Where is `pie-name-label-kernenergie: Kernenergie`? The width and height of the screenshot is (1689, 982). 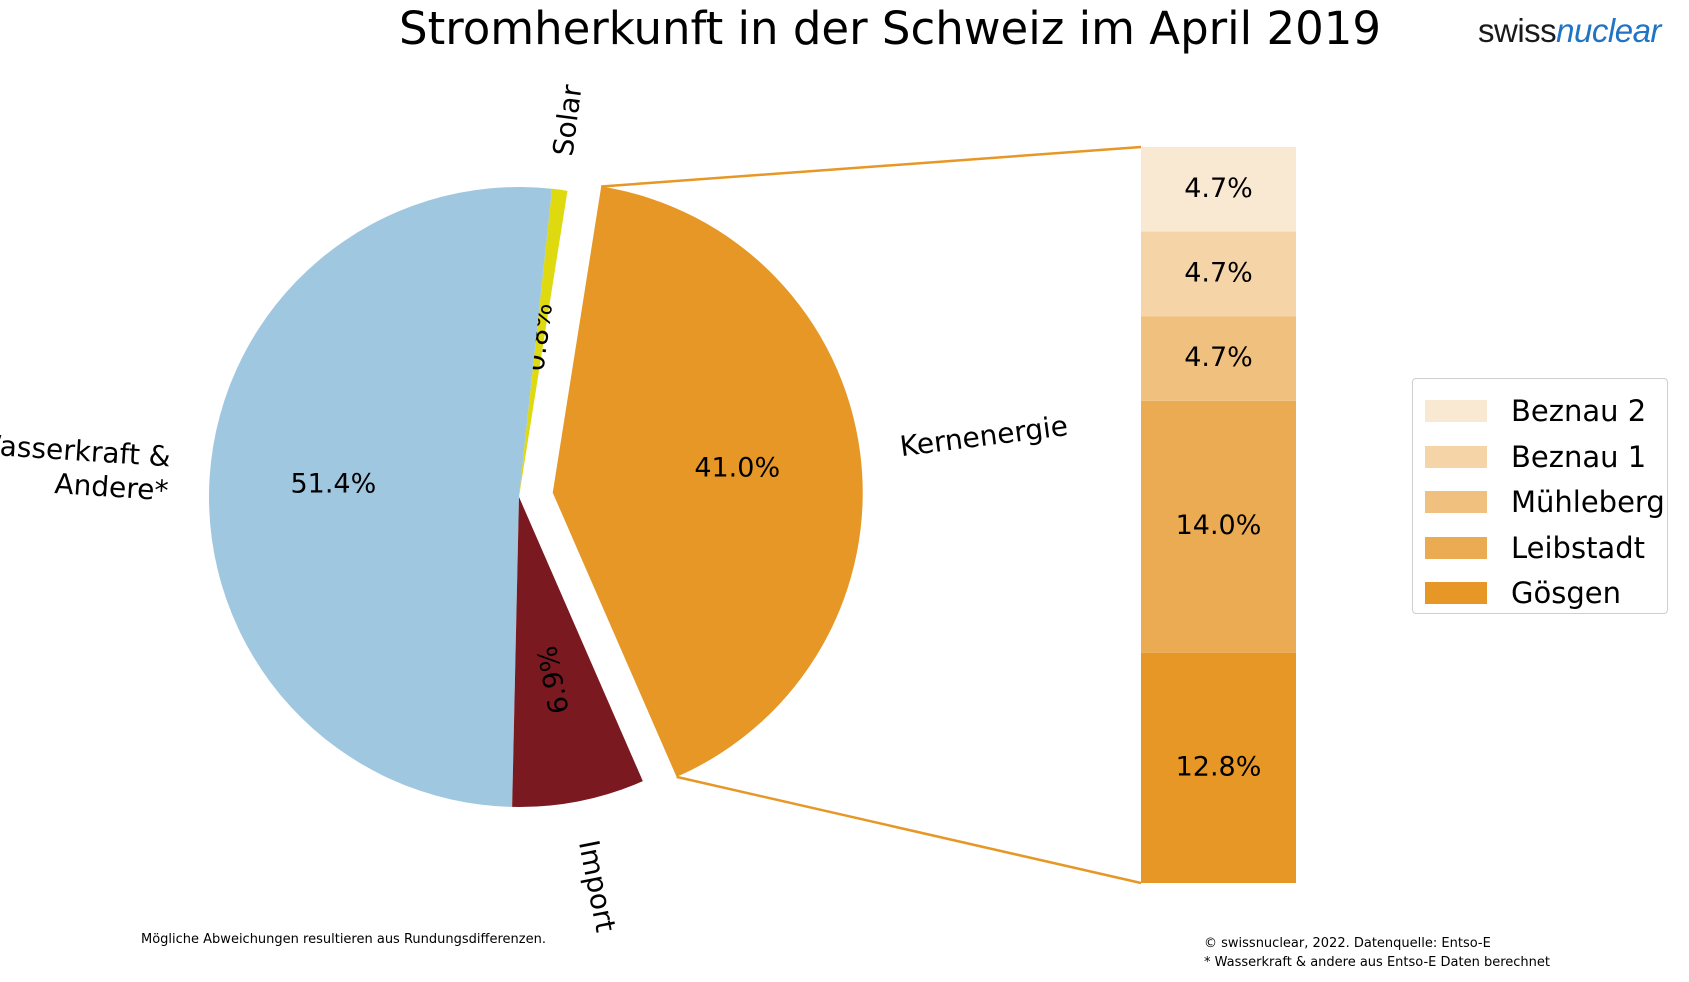
pie-name-label-kernenergie: Kernenergie is located at coordinates (984, 436).